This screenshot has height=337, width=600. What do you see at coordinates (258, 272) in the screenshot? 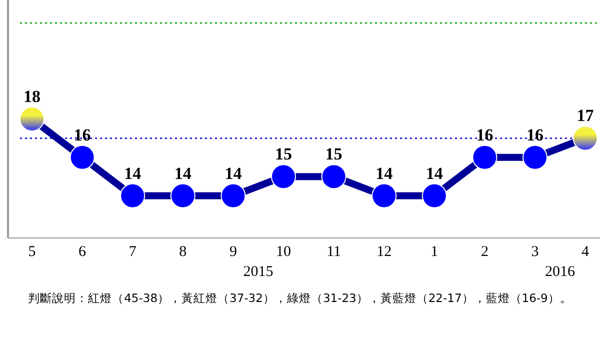
I see `text: 2015` at bounding box center [258, 272].